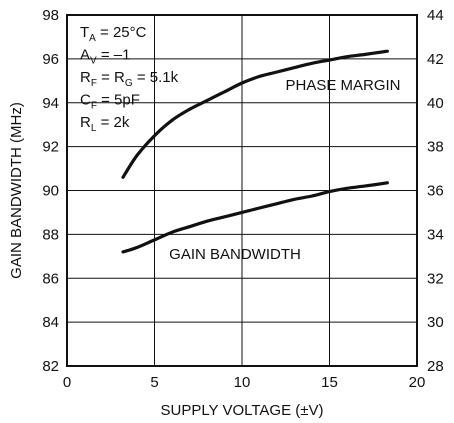 The height and width of the screenshot is (423, 454). What do you see at coordinates (105, 57) in the screenshot?
I see `condition-line: AV = –1` at bounding box center [105, 57].